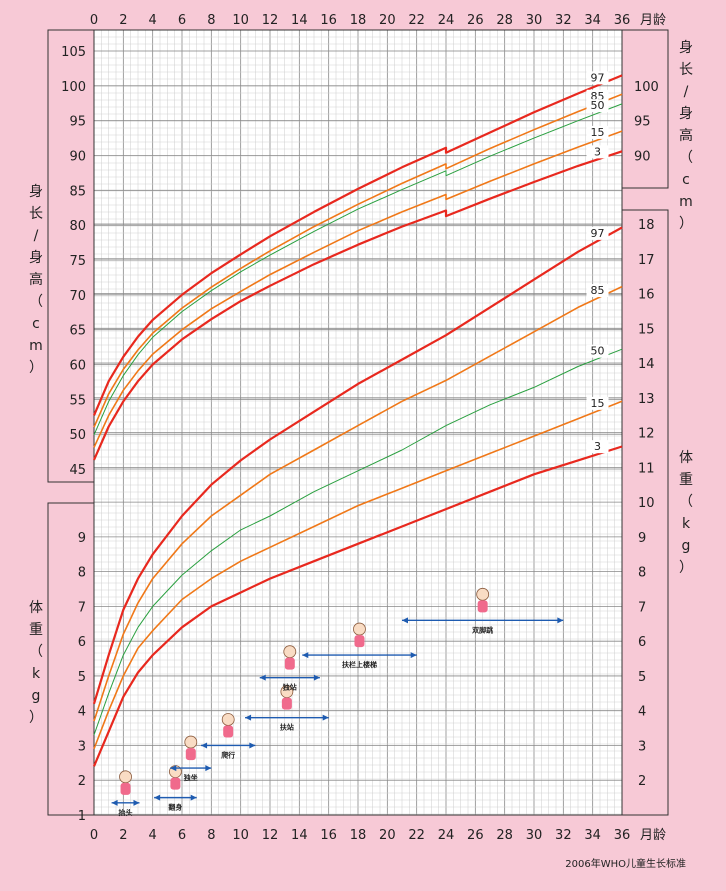 This screenshot has height=891, width=726. I want to click on milestone: 扶站, so click(287, 708).